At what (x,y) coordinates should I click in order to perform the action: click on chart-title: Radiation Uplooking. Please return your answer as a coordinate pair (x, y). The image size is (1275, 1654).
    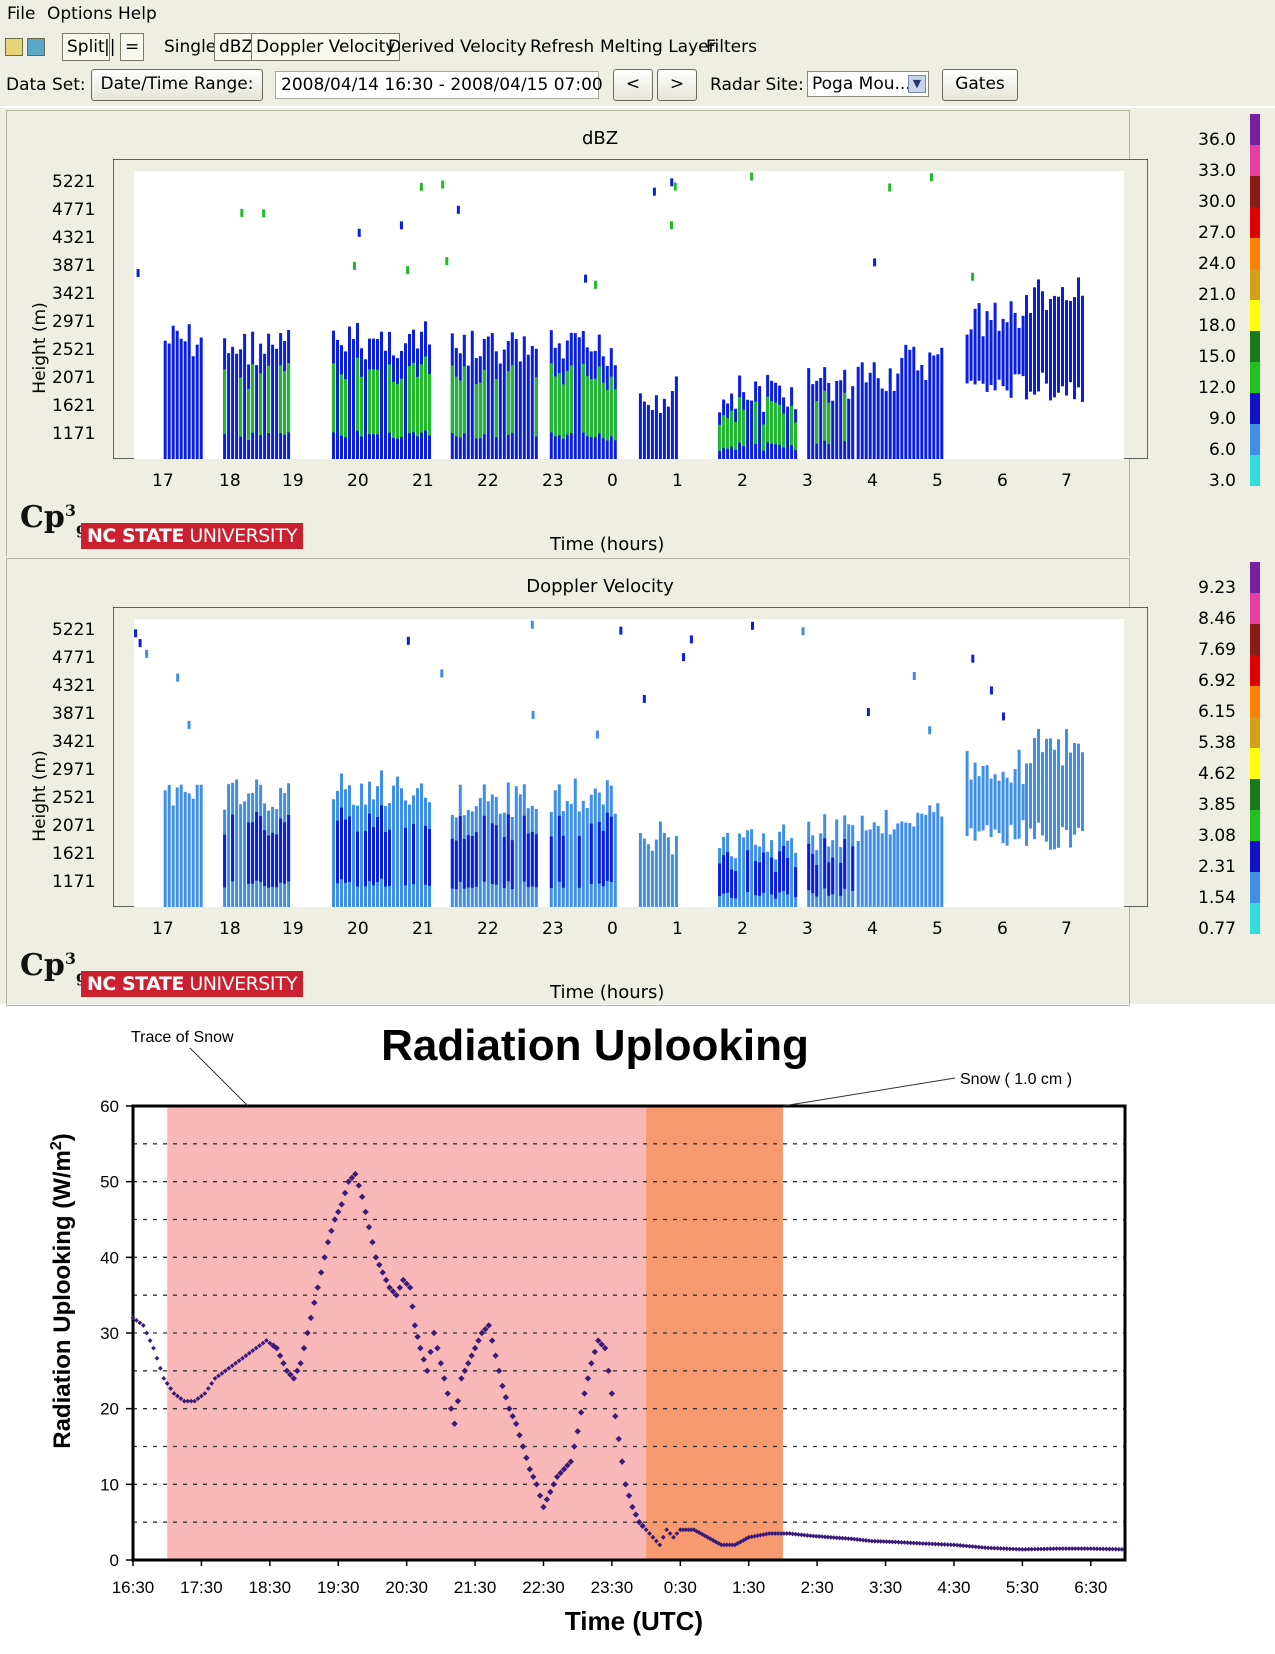
    Looking at the image, I should click on (595, 1045).